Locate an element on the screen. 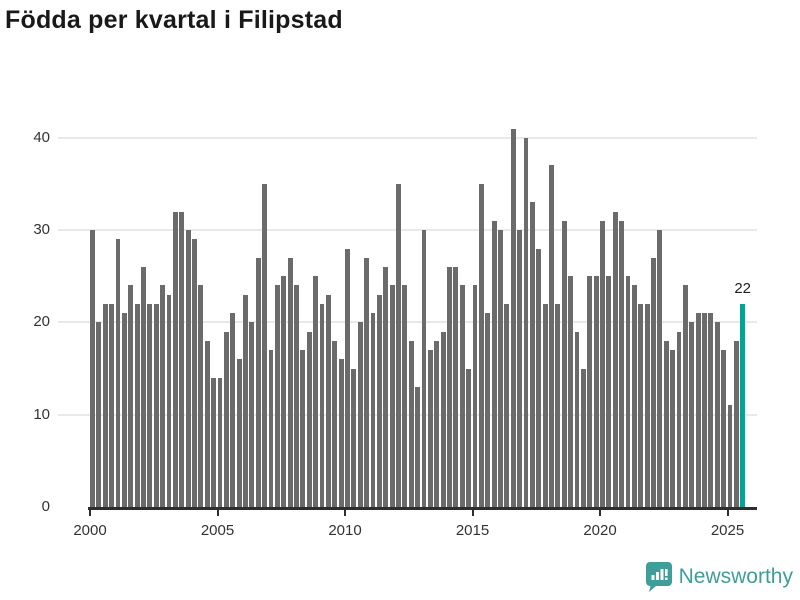 The image size is (800, 600). newsworthy-logo-text: Newsworthy is located at coordinates (735, 576).